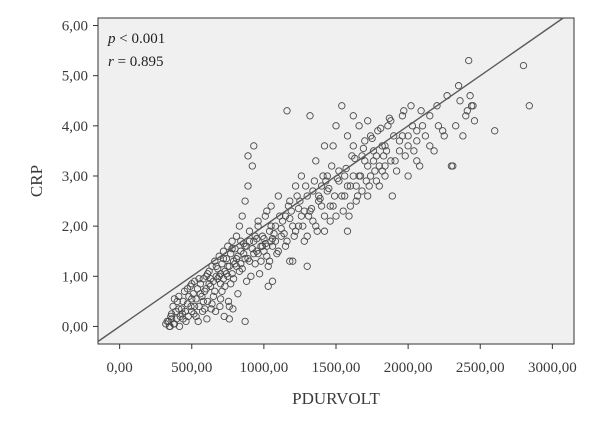 The image size is (600, 426). Describe the element at coordinates (75, 177) in the screenshot. I see `y-tick-label: 3,00` at that location.